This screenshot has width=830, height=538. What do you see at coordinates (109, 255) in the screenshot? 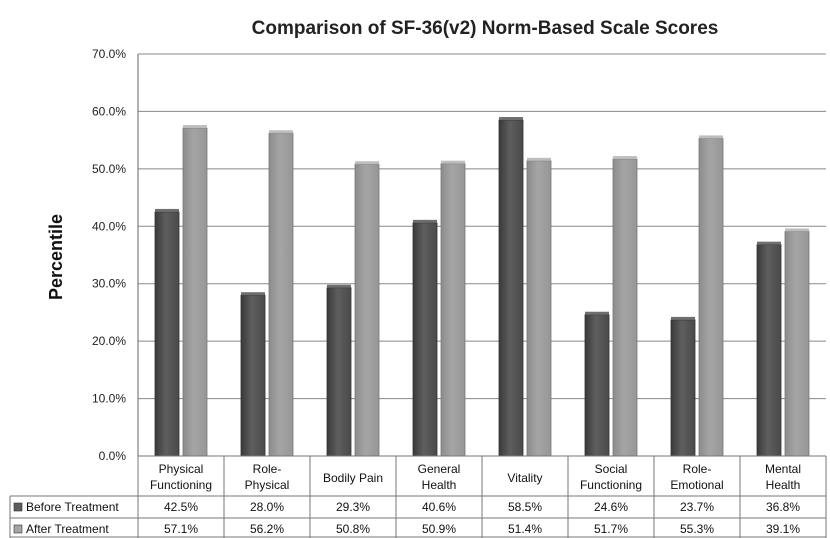
I see `y-axis-ticks: 0.0% 10.0% 20.0% 30.0% 40.0% 50.0% 60.0% 70.0%` at bounding box center [109, 255].